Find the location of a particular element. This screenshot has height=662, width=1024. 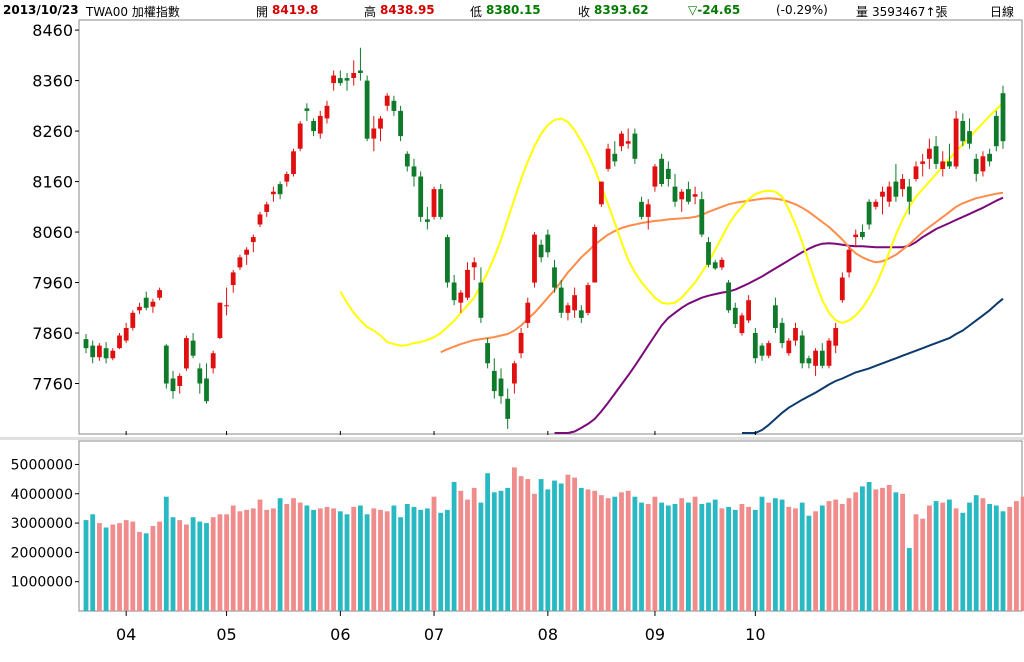

volume-tick-label: 4000000 is located at coordinates (42, 495).